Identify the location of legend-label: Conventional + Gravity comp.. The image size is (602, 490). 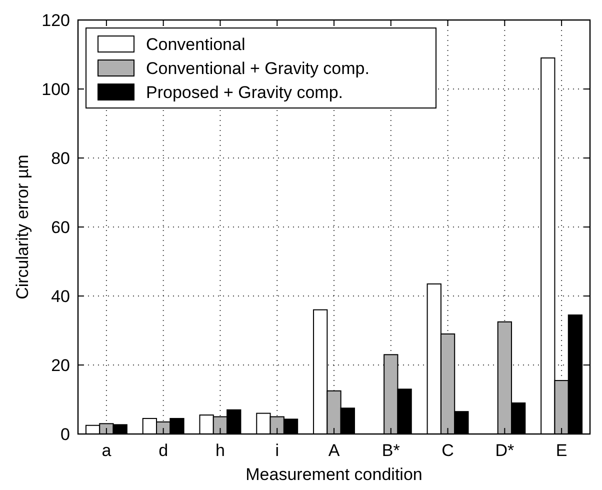
(258, 68).